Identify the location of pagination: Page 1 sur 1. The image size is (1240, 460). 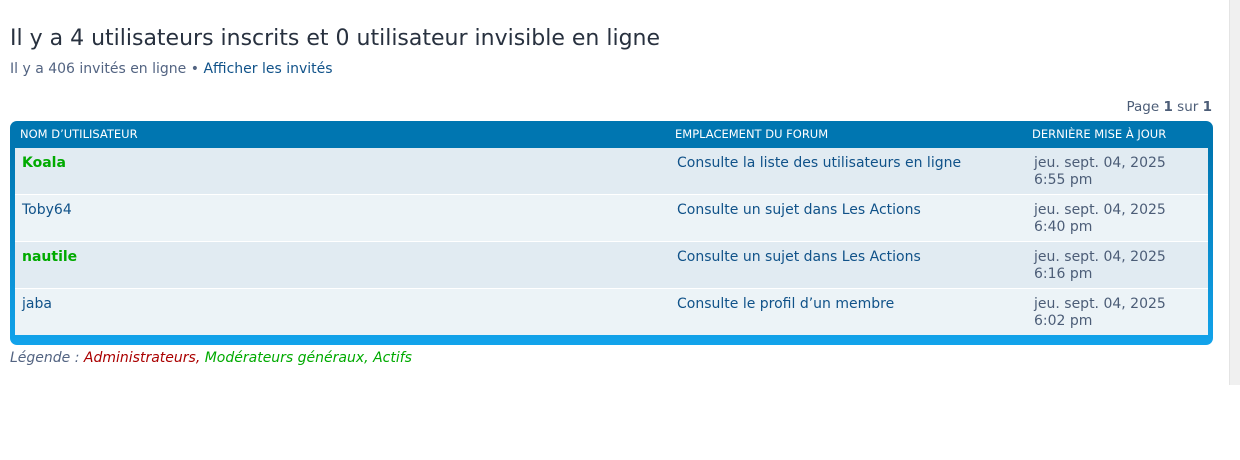
(1169, 107).